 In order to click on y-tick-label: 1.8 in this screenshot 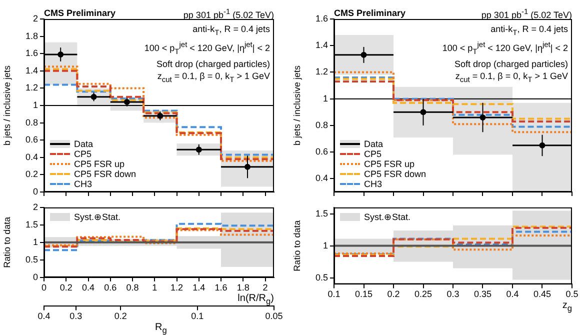, I will do `click(31, 35)`.